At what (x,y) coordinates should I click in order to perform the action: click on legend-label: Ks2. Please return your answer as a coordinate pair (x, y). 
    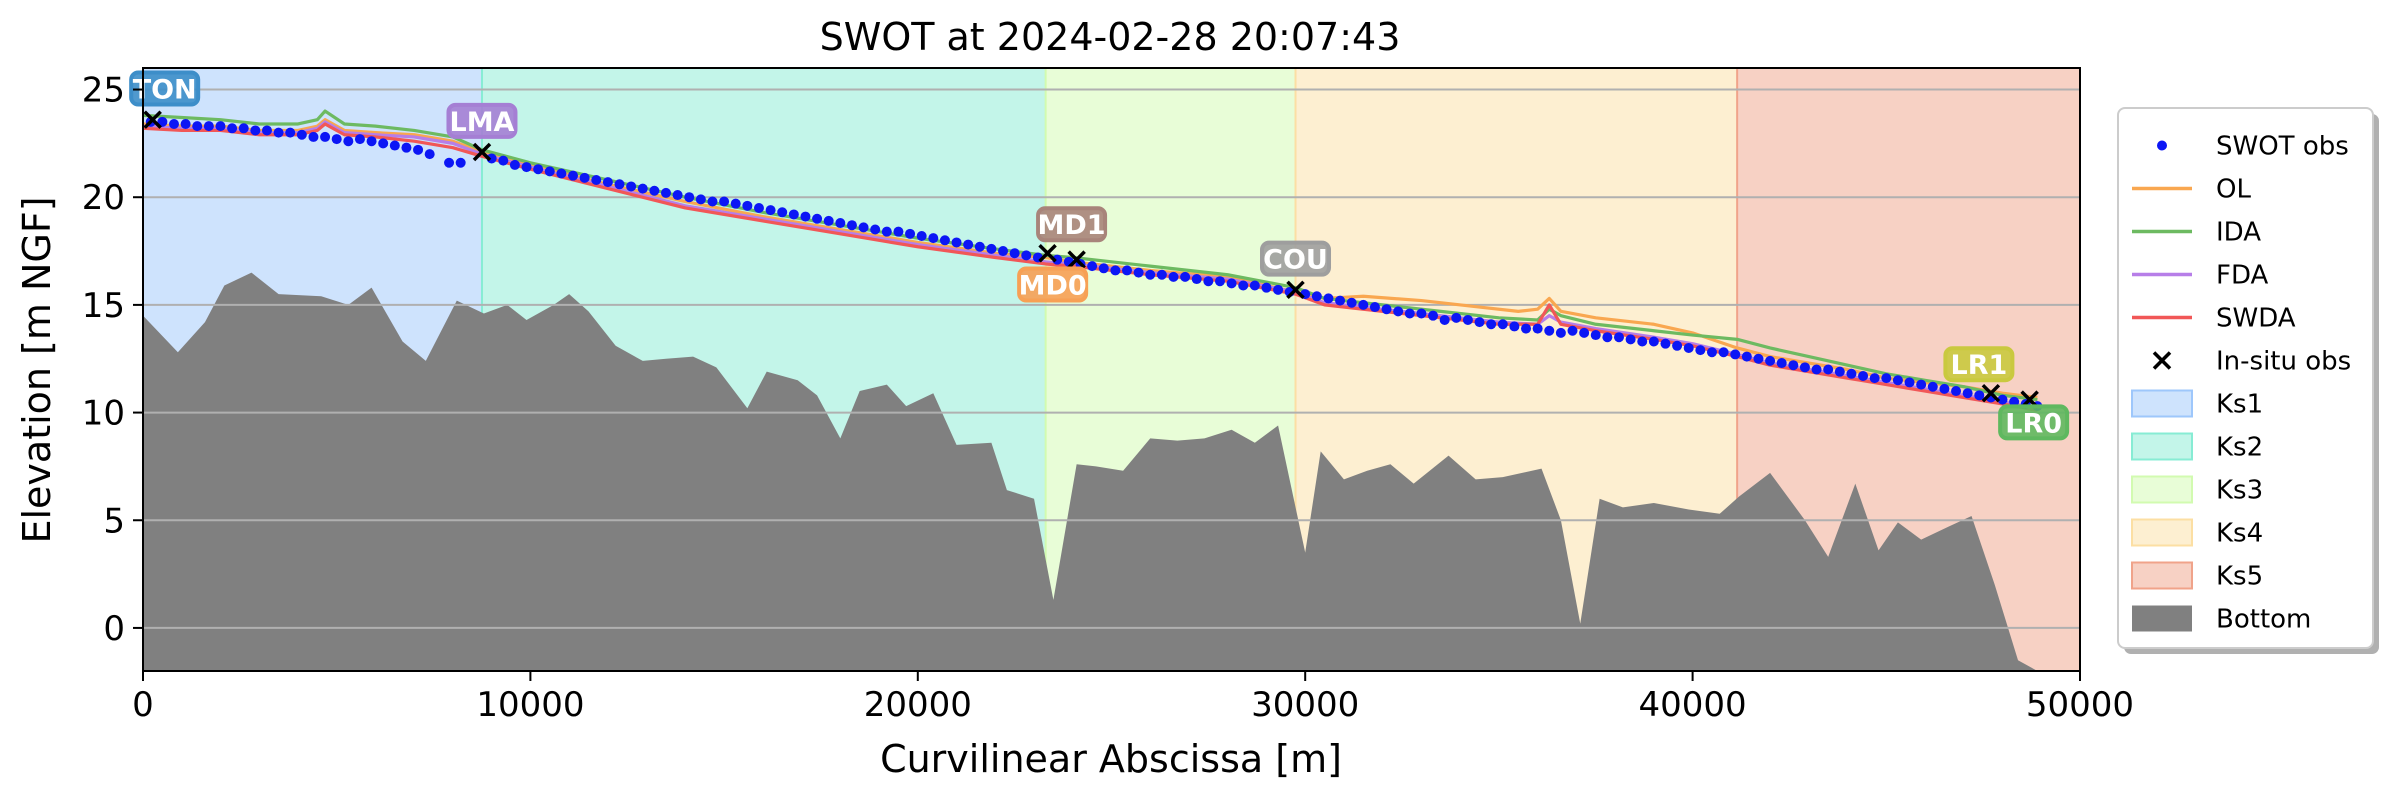
    Looking at the image, I should click on (2239, 448).